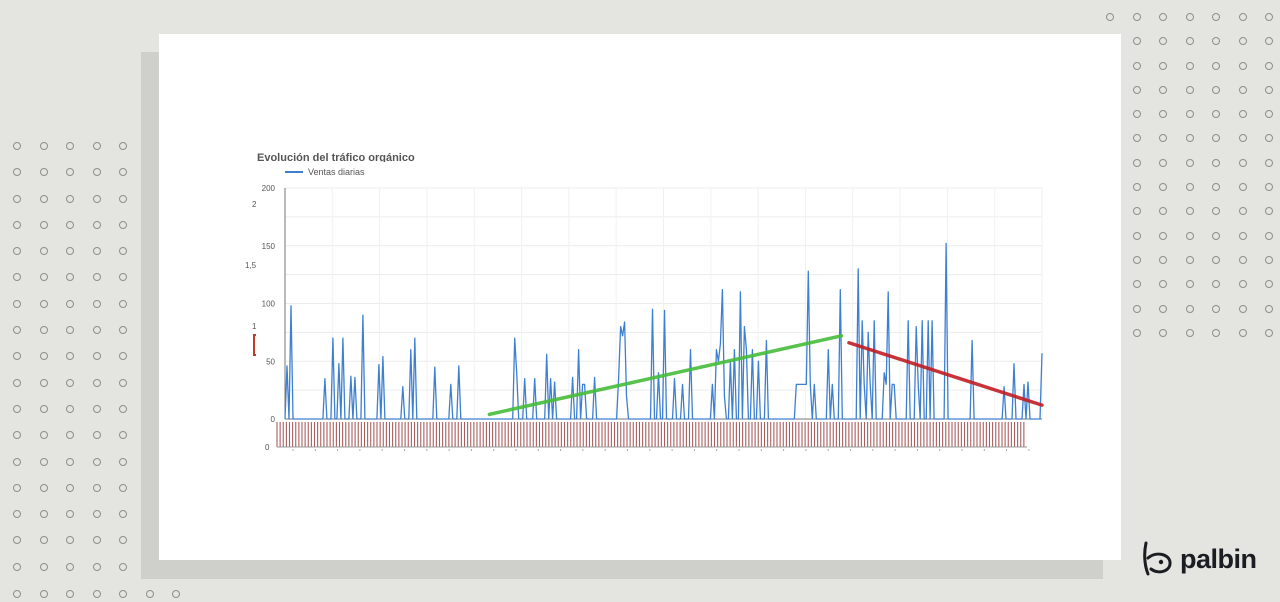  Describe the element at coordinates (97, 594) in the screenshot. I see `decorative-dots-bottom` at that location.